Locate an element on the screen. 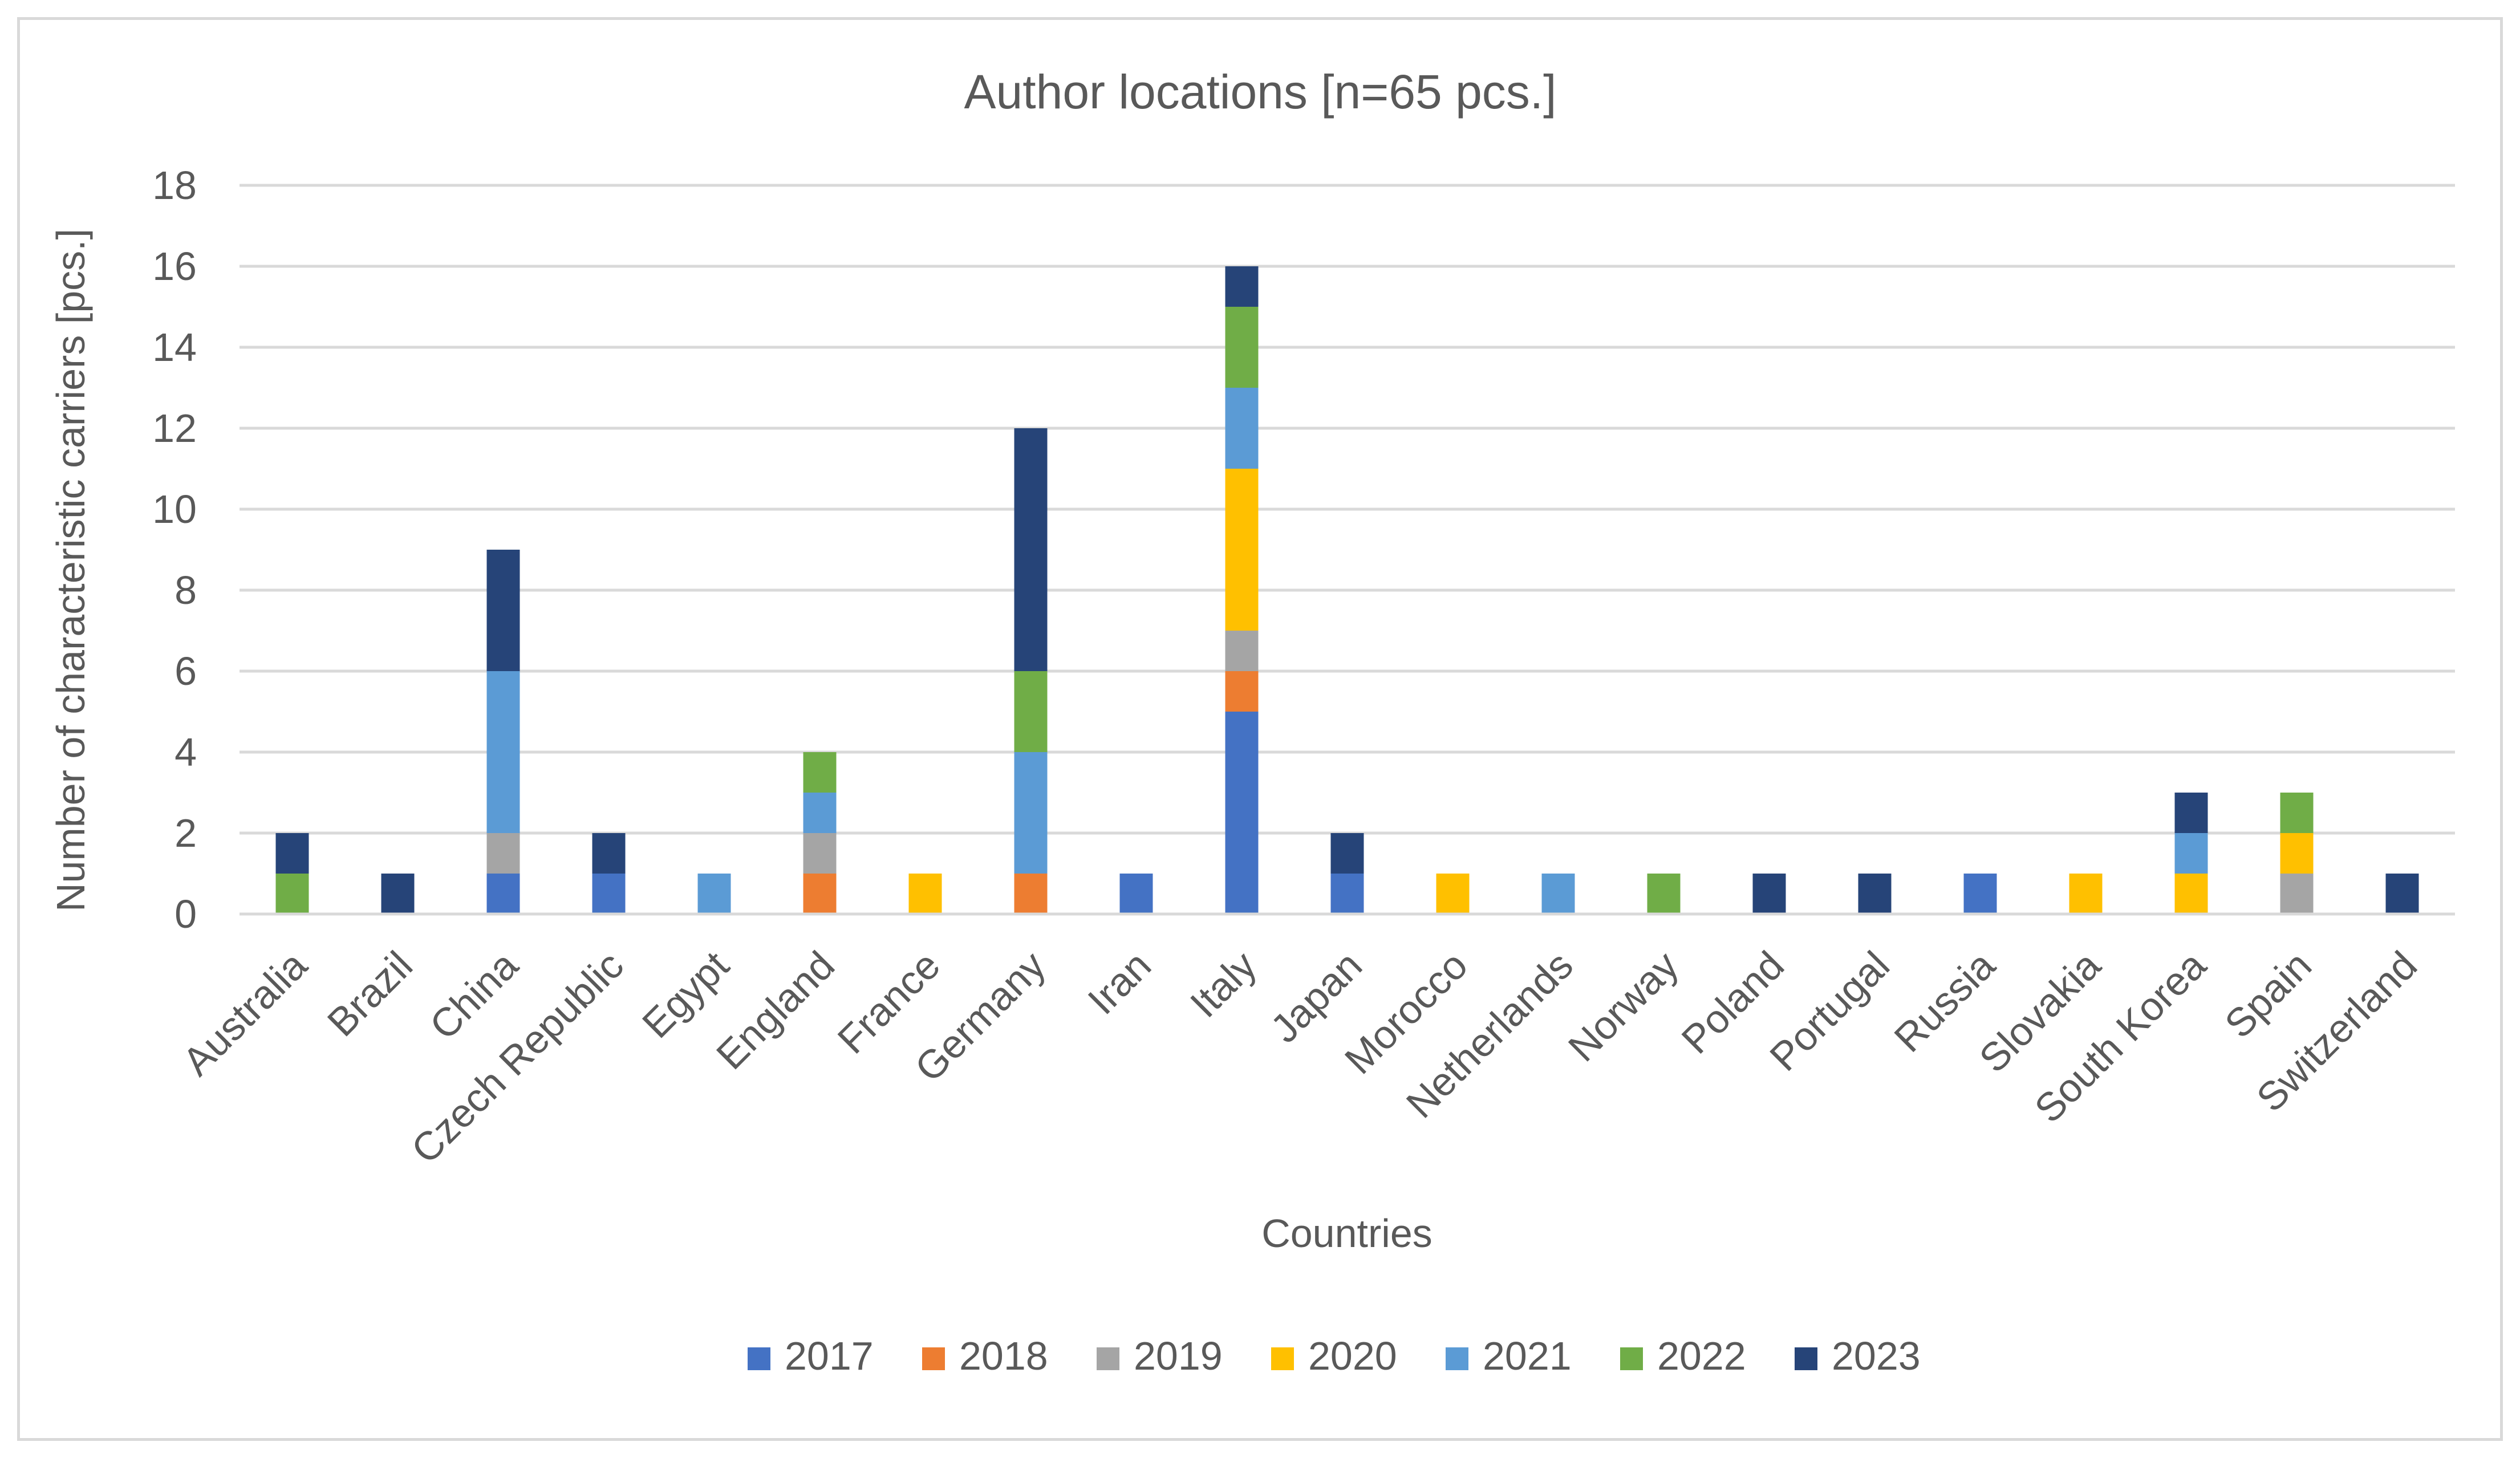  x-category-label: England is located at coordinates (775, 1011).